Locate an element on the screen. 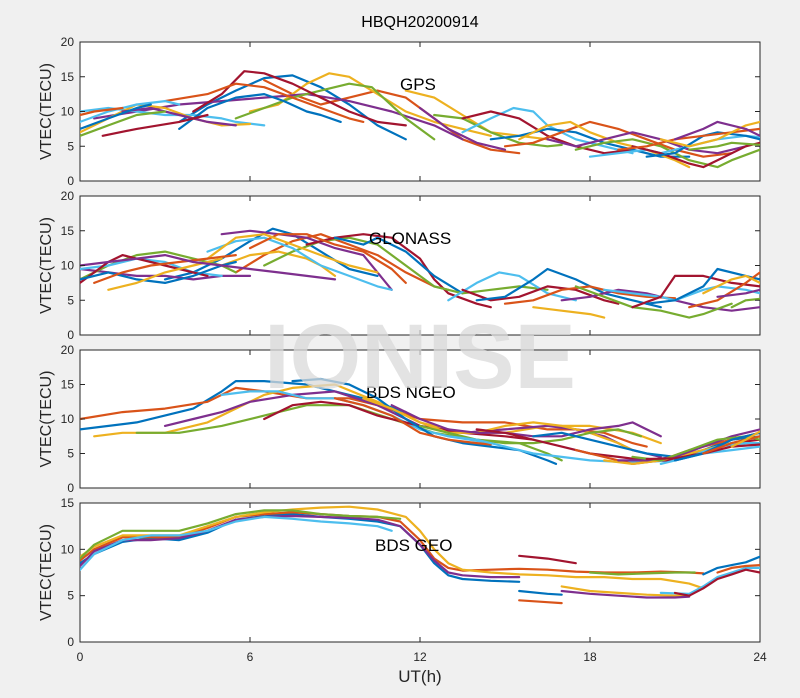 The width and height of the screenshot is (800, 698). x-tick-label: 12 is located at coordinates (420, 657).